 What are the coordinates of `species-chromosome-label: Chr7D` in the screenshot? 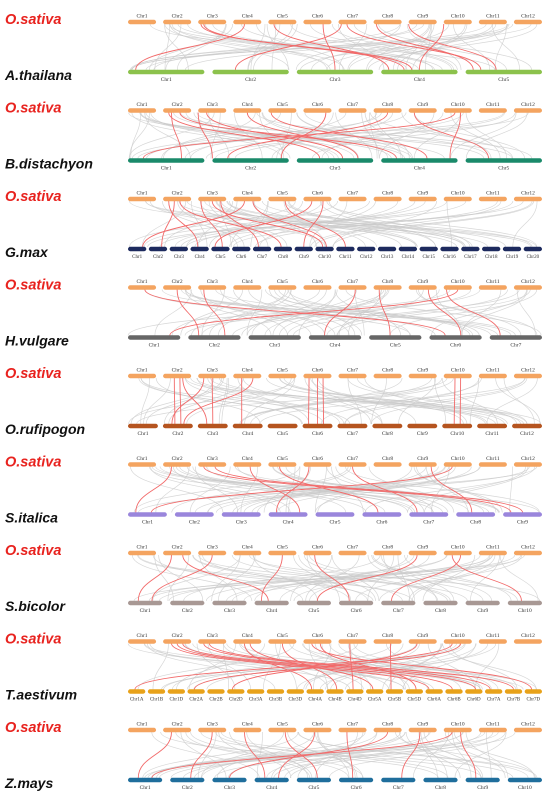 It's located at (534, 700).